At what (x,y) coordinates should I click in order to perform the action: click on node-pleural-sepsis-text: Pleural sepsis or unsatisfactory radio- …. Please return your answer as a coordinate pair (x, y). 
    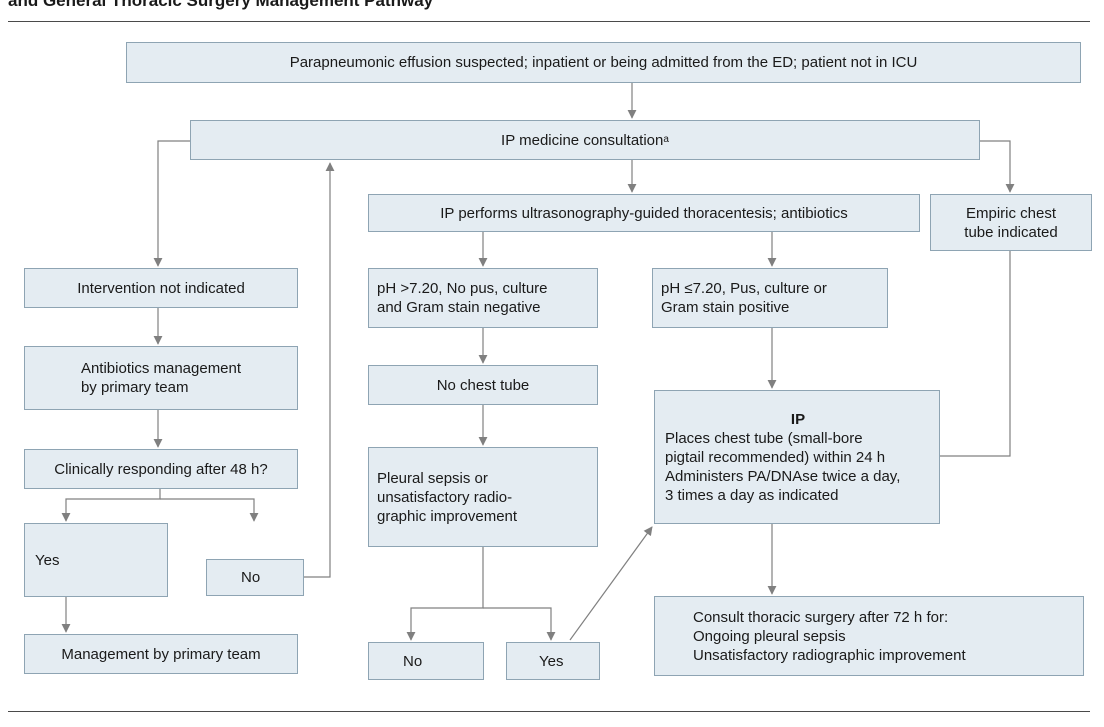
    Looking at the image, I should click on (447, 497).